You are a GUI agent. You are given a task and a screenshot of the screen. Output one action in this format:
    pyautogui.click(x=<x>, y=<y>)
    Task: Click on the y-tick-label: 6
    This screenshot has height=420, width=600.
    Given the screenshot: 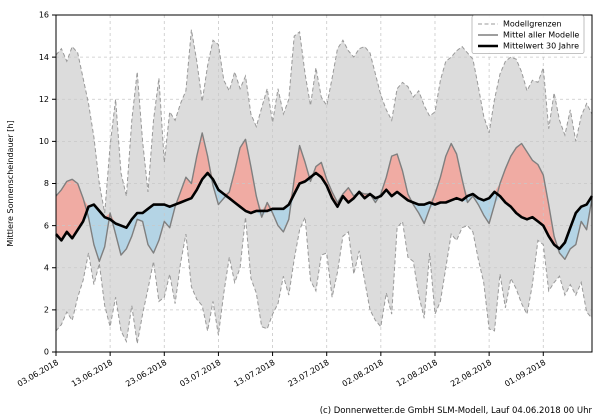 What is the action you would take?
    pyautogui.click(x=46, y=225)
    